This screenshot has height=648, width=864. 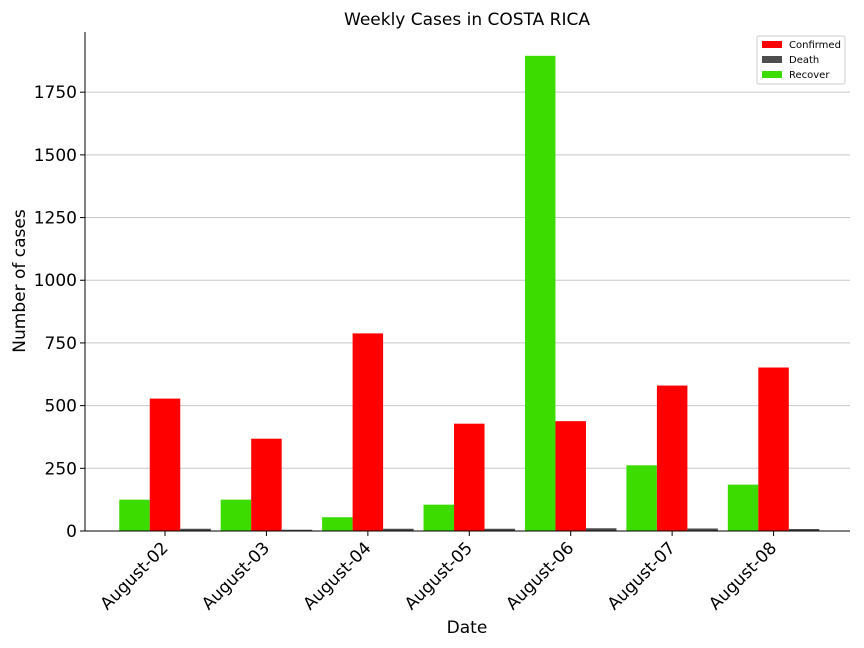 I want to click on x-tick-label: August-02, so click(x=135, y=576).